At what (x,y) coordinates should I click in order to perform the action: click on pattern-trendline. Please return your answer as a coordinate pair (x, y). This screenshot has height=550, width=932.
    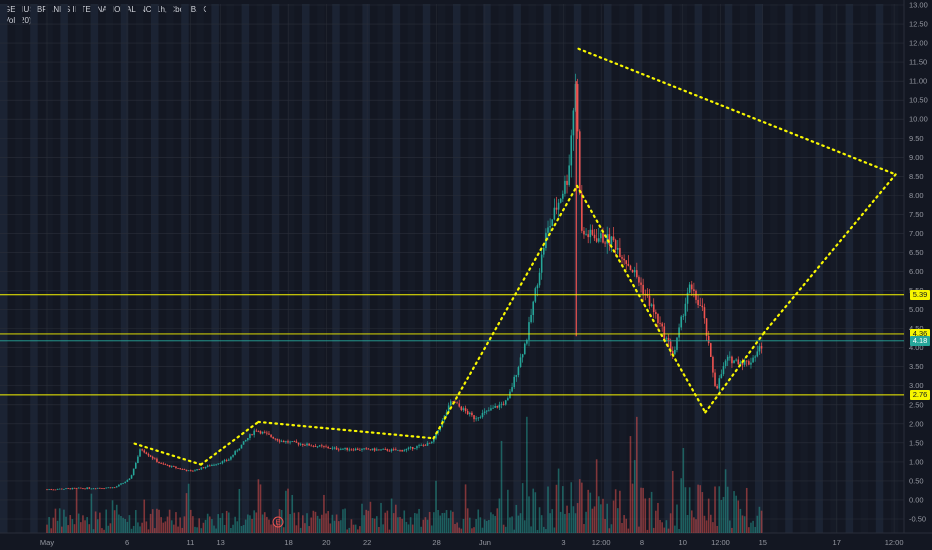
    Looking at the image, I should click on (505, 312).